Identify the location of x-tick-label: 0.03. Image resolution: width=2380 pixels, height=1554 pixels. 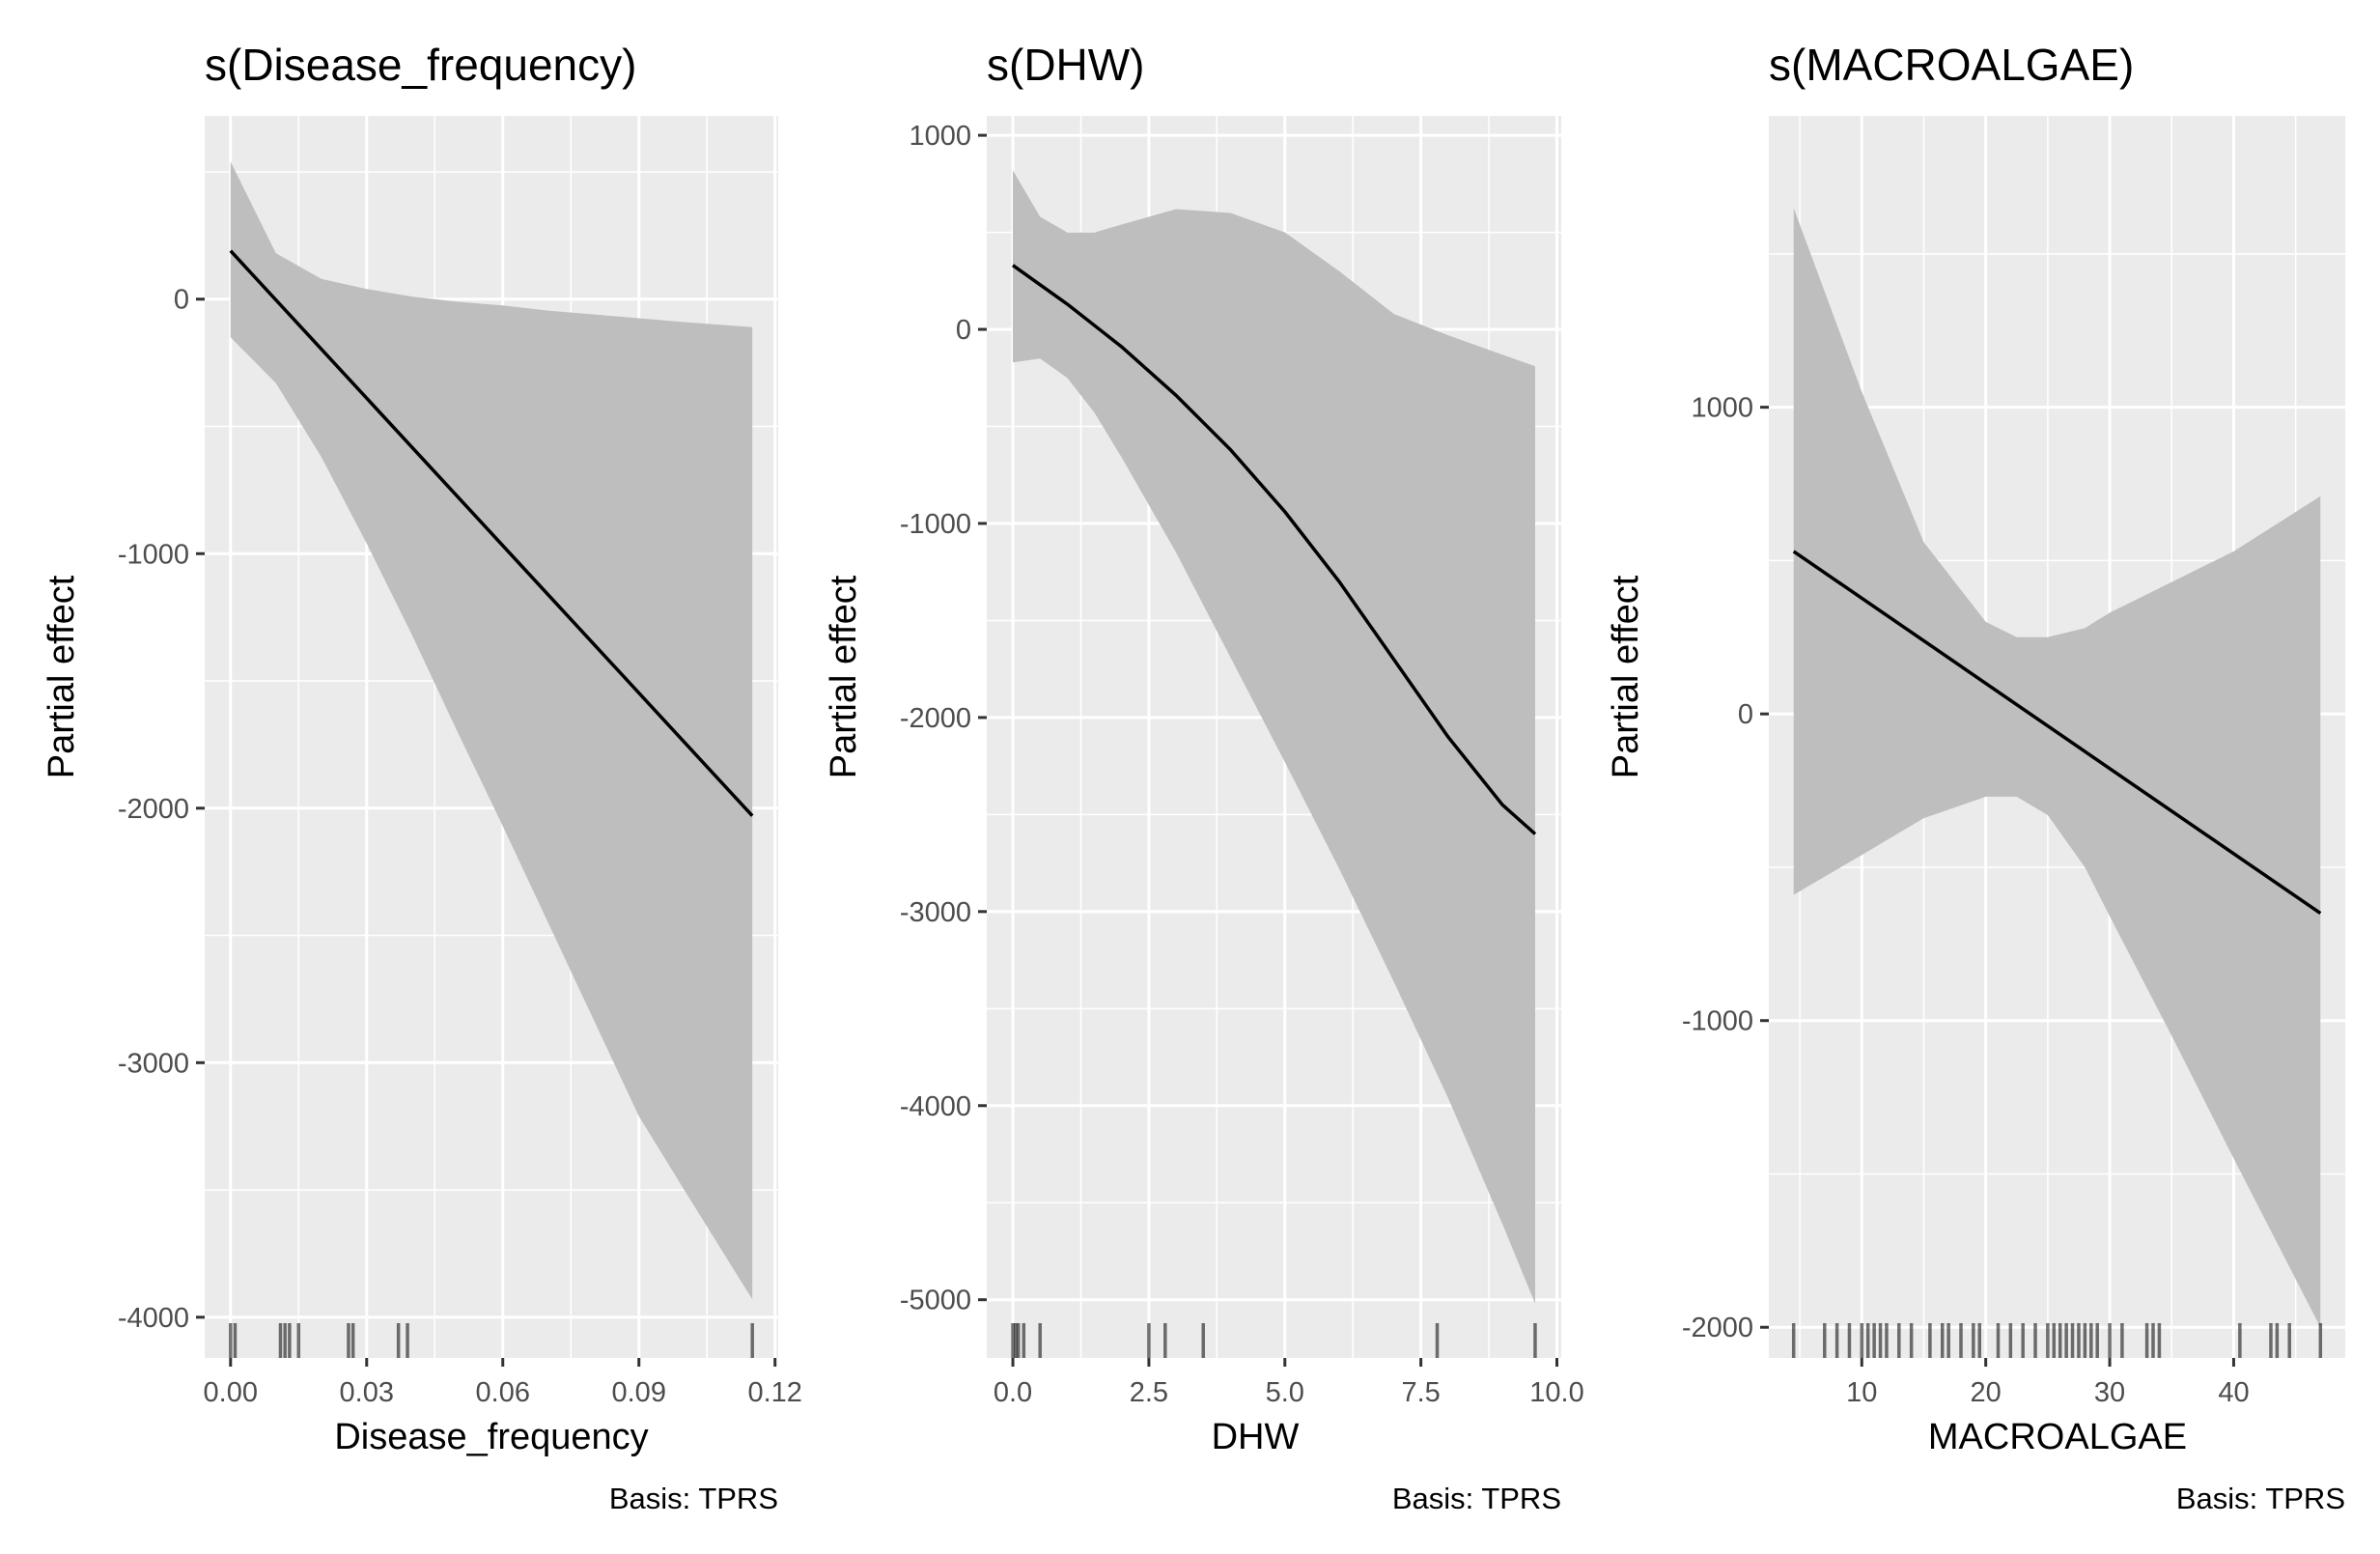
(367, 1392).